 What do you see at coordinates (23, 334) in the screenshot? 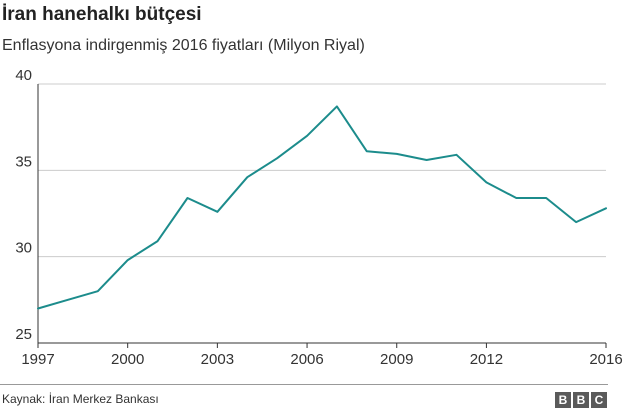
I see `y-tick-label: 25` at bounding box center [23, 334].